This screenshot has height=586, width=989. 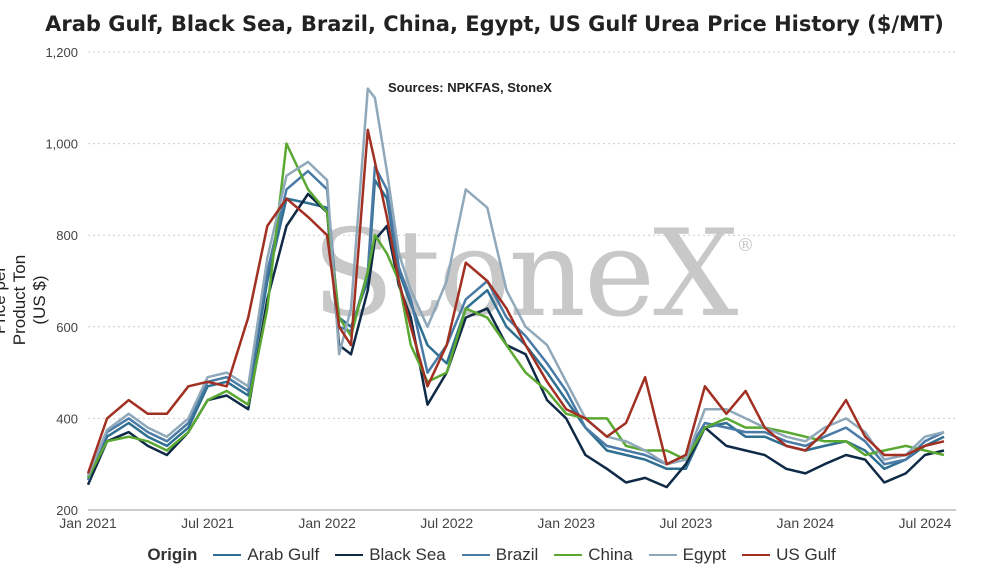 I want to click on x-tick-label: Jul 2023, so click(x=685, y=523).